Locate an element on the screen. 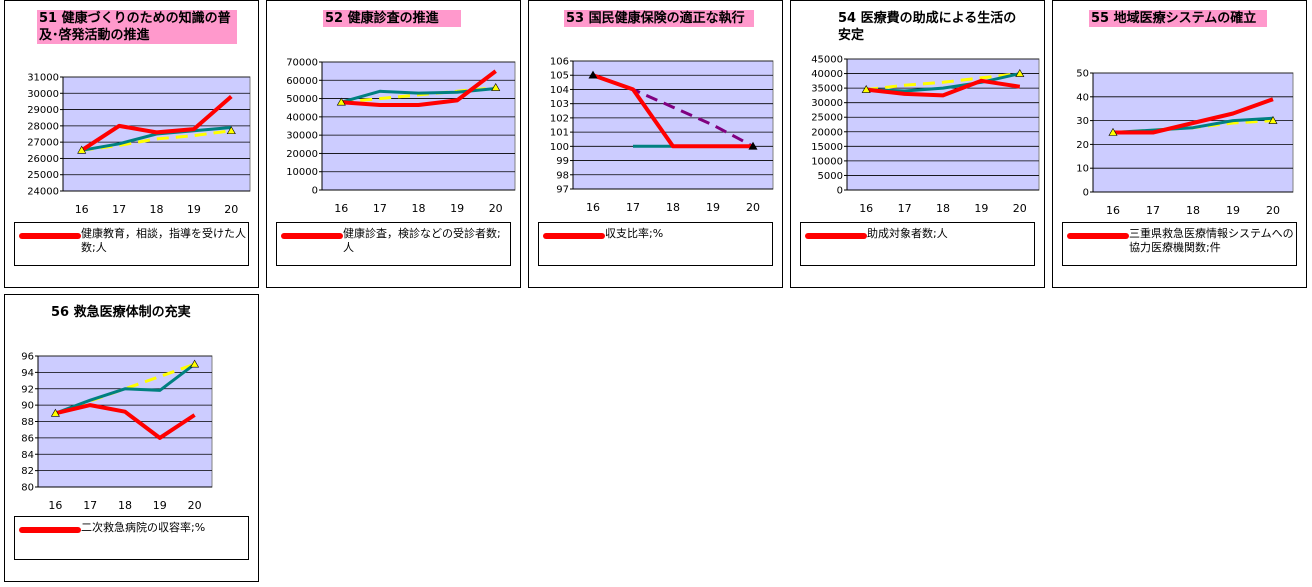 The width and height of the screenshot is (1312, 587). y-tick-label: 102 is located at coordinates (559, 118).